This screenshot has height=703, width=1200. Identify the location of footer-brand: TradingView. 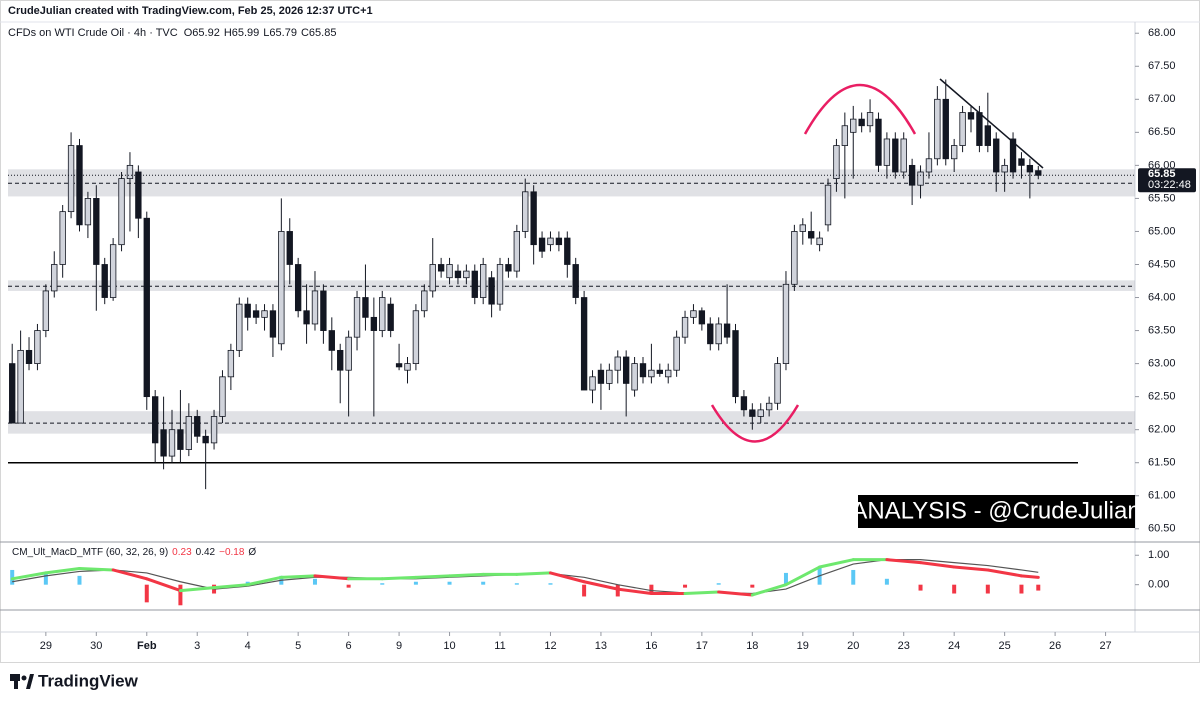
(88, 680).